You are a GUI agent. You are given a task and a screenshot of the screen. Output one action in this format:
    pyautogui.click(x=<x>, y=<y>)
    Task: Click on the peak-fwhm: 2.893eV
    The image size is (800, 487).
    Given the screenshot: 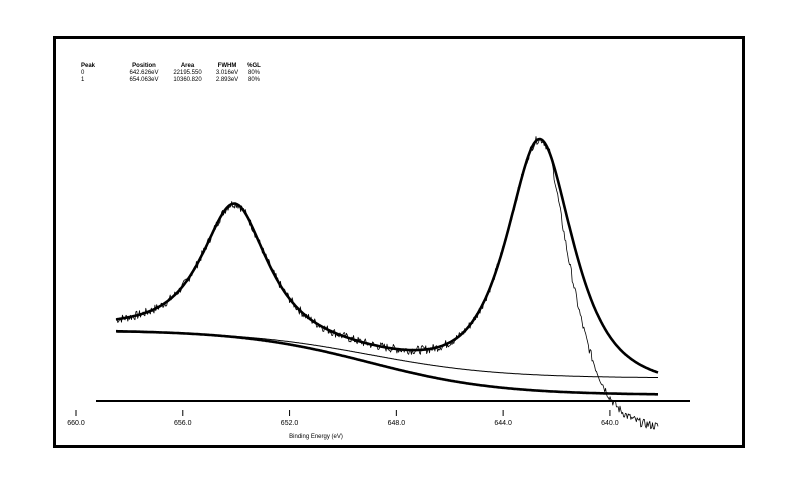 What is the action you would take?
    pyautogui.click(x=227, y=80)
    